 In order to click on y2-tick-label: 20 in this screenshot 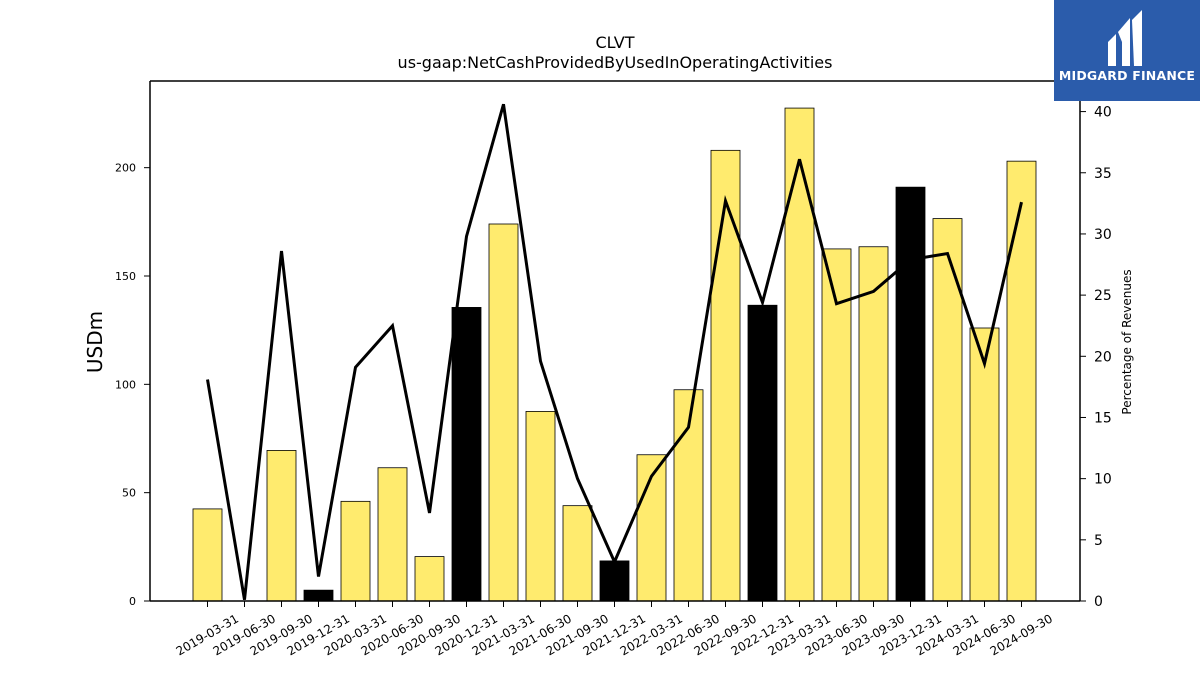, I will do `click(1103, 357)`.